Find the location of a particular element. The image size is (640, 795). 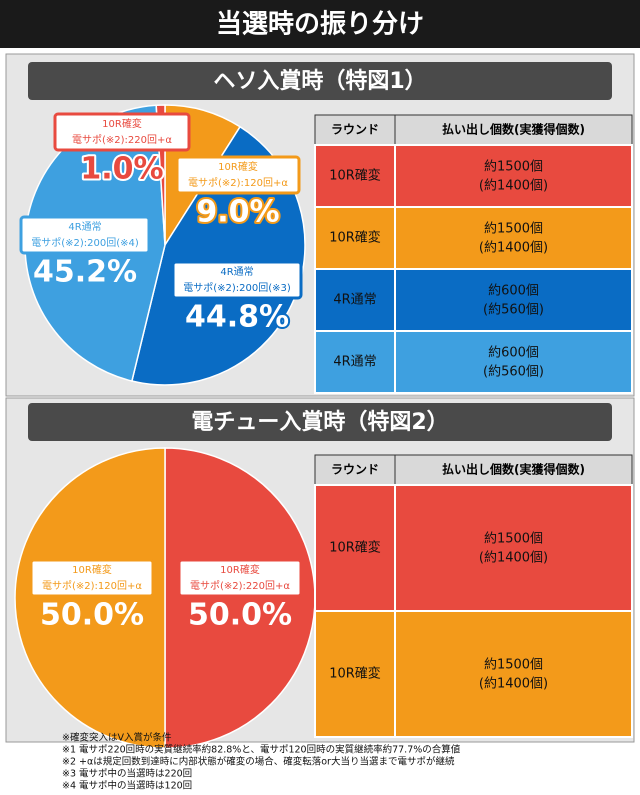

footnote: ※4 電サポ中の当選時は120回 is located at coordinates (127, 786).